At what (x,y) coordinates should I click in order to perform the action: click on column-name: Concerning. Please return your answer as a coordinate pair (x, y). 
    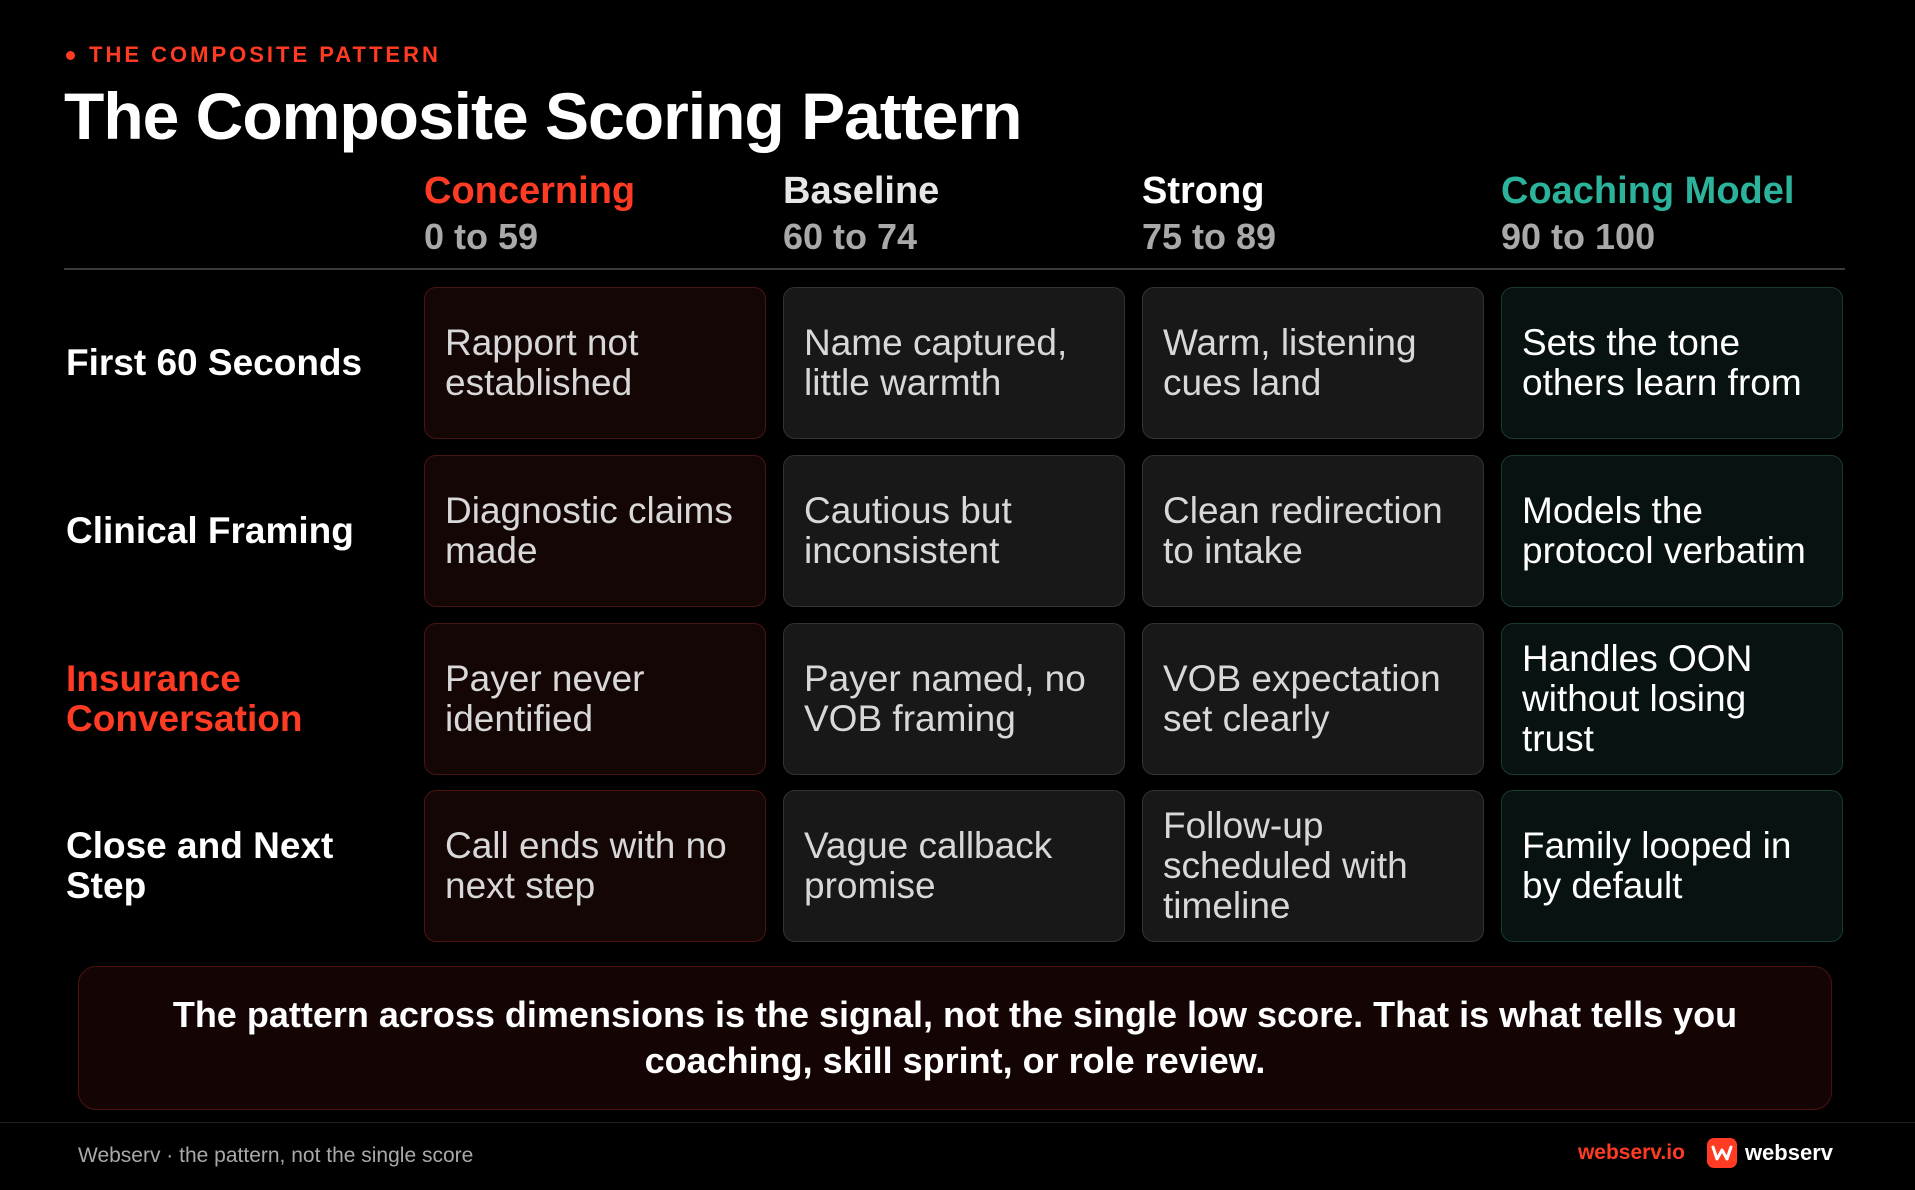
    Looking at the image, I should click on (530, 191).